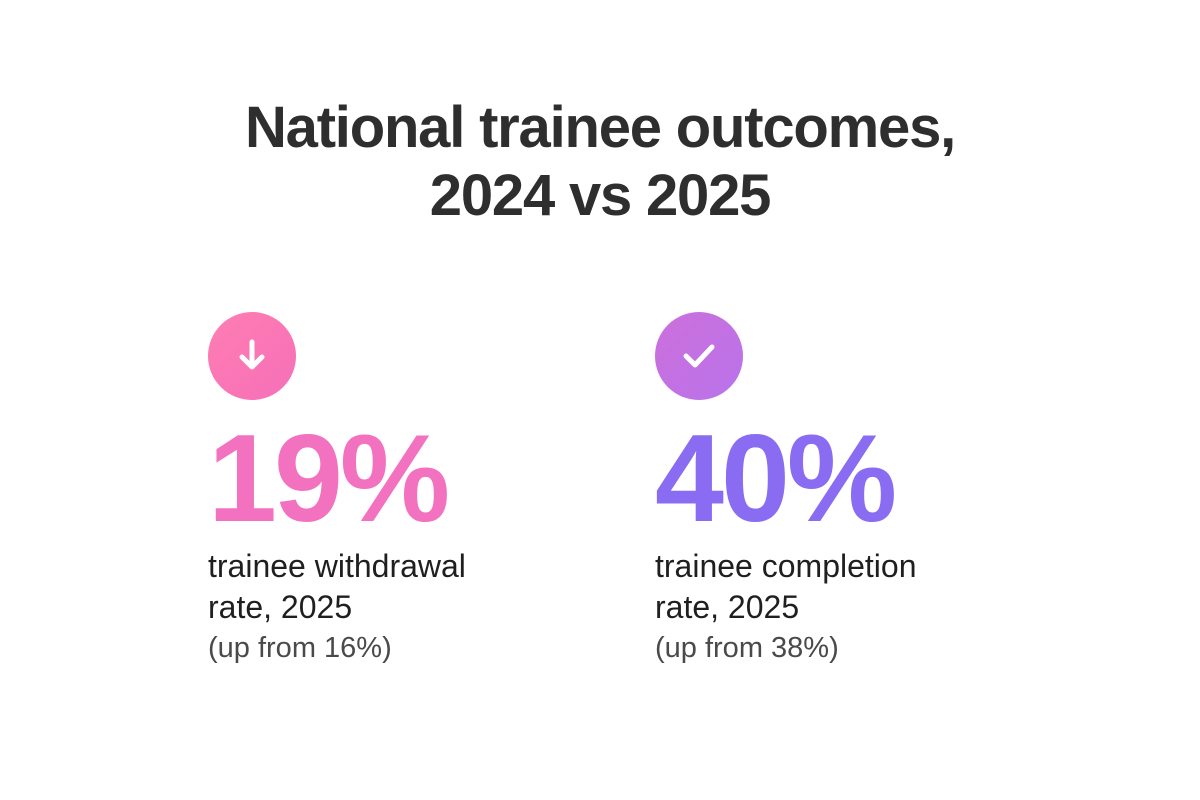 The width and height of the screenshot is (1200, 800). I want to click on arrow-down-icon, so click(252, 356).